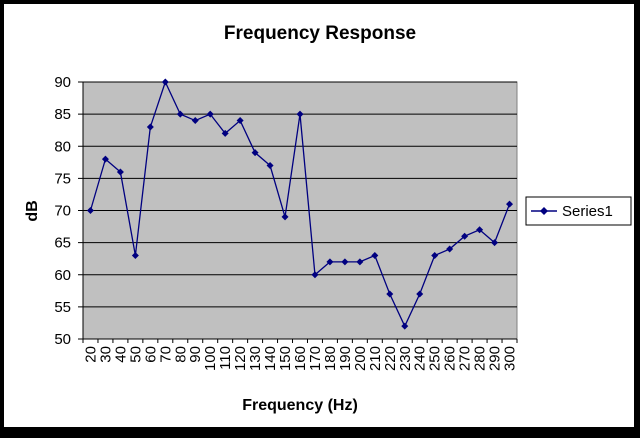 The width and height of the screenshot is (640, 438). What do you see at coordinates (62, 114) in the screenshot?
I see `y-tick-label: 85` at bounding box center [62, 114].